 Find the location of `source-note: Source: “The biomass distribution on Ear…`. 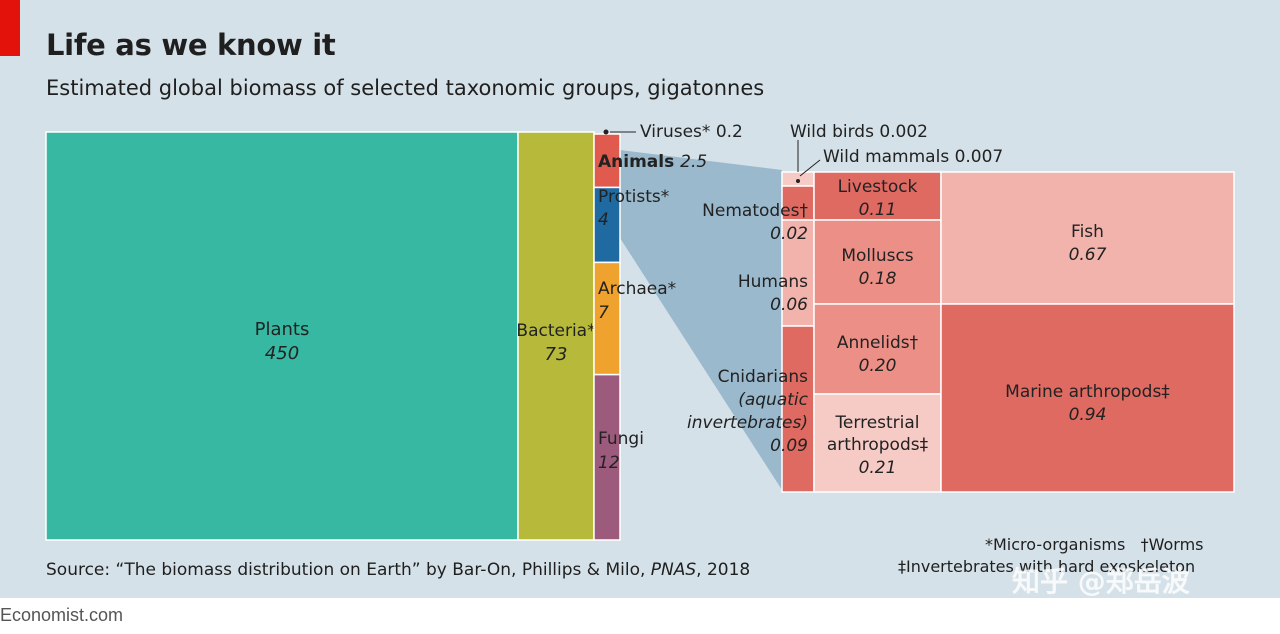

source-note: Source: “The biomass distribution on Ear… is located at coordinates (398, 570).